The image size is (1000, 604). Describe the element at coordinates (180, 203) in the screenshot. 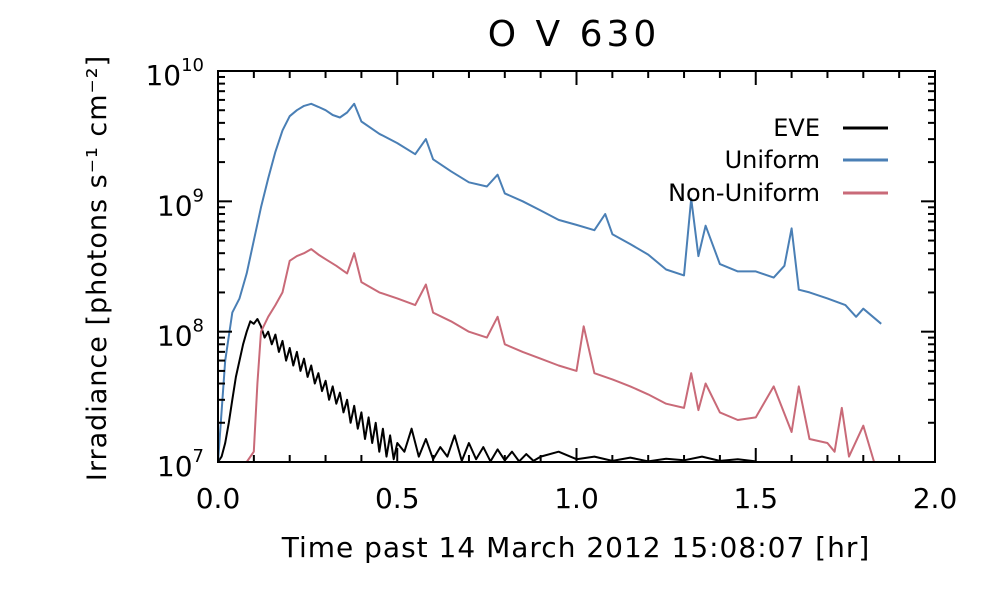

I see `y-tick-label: 10⁹` at that location.